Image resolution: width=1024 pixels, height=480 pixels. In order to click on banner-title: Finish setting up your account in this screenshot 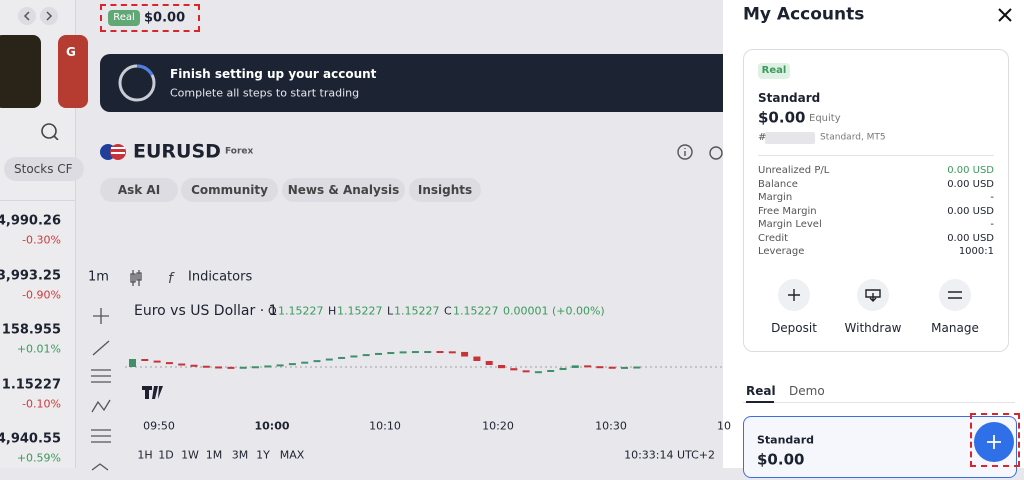, I will do `click(273, 74)`.